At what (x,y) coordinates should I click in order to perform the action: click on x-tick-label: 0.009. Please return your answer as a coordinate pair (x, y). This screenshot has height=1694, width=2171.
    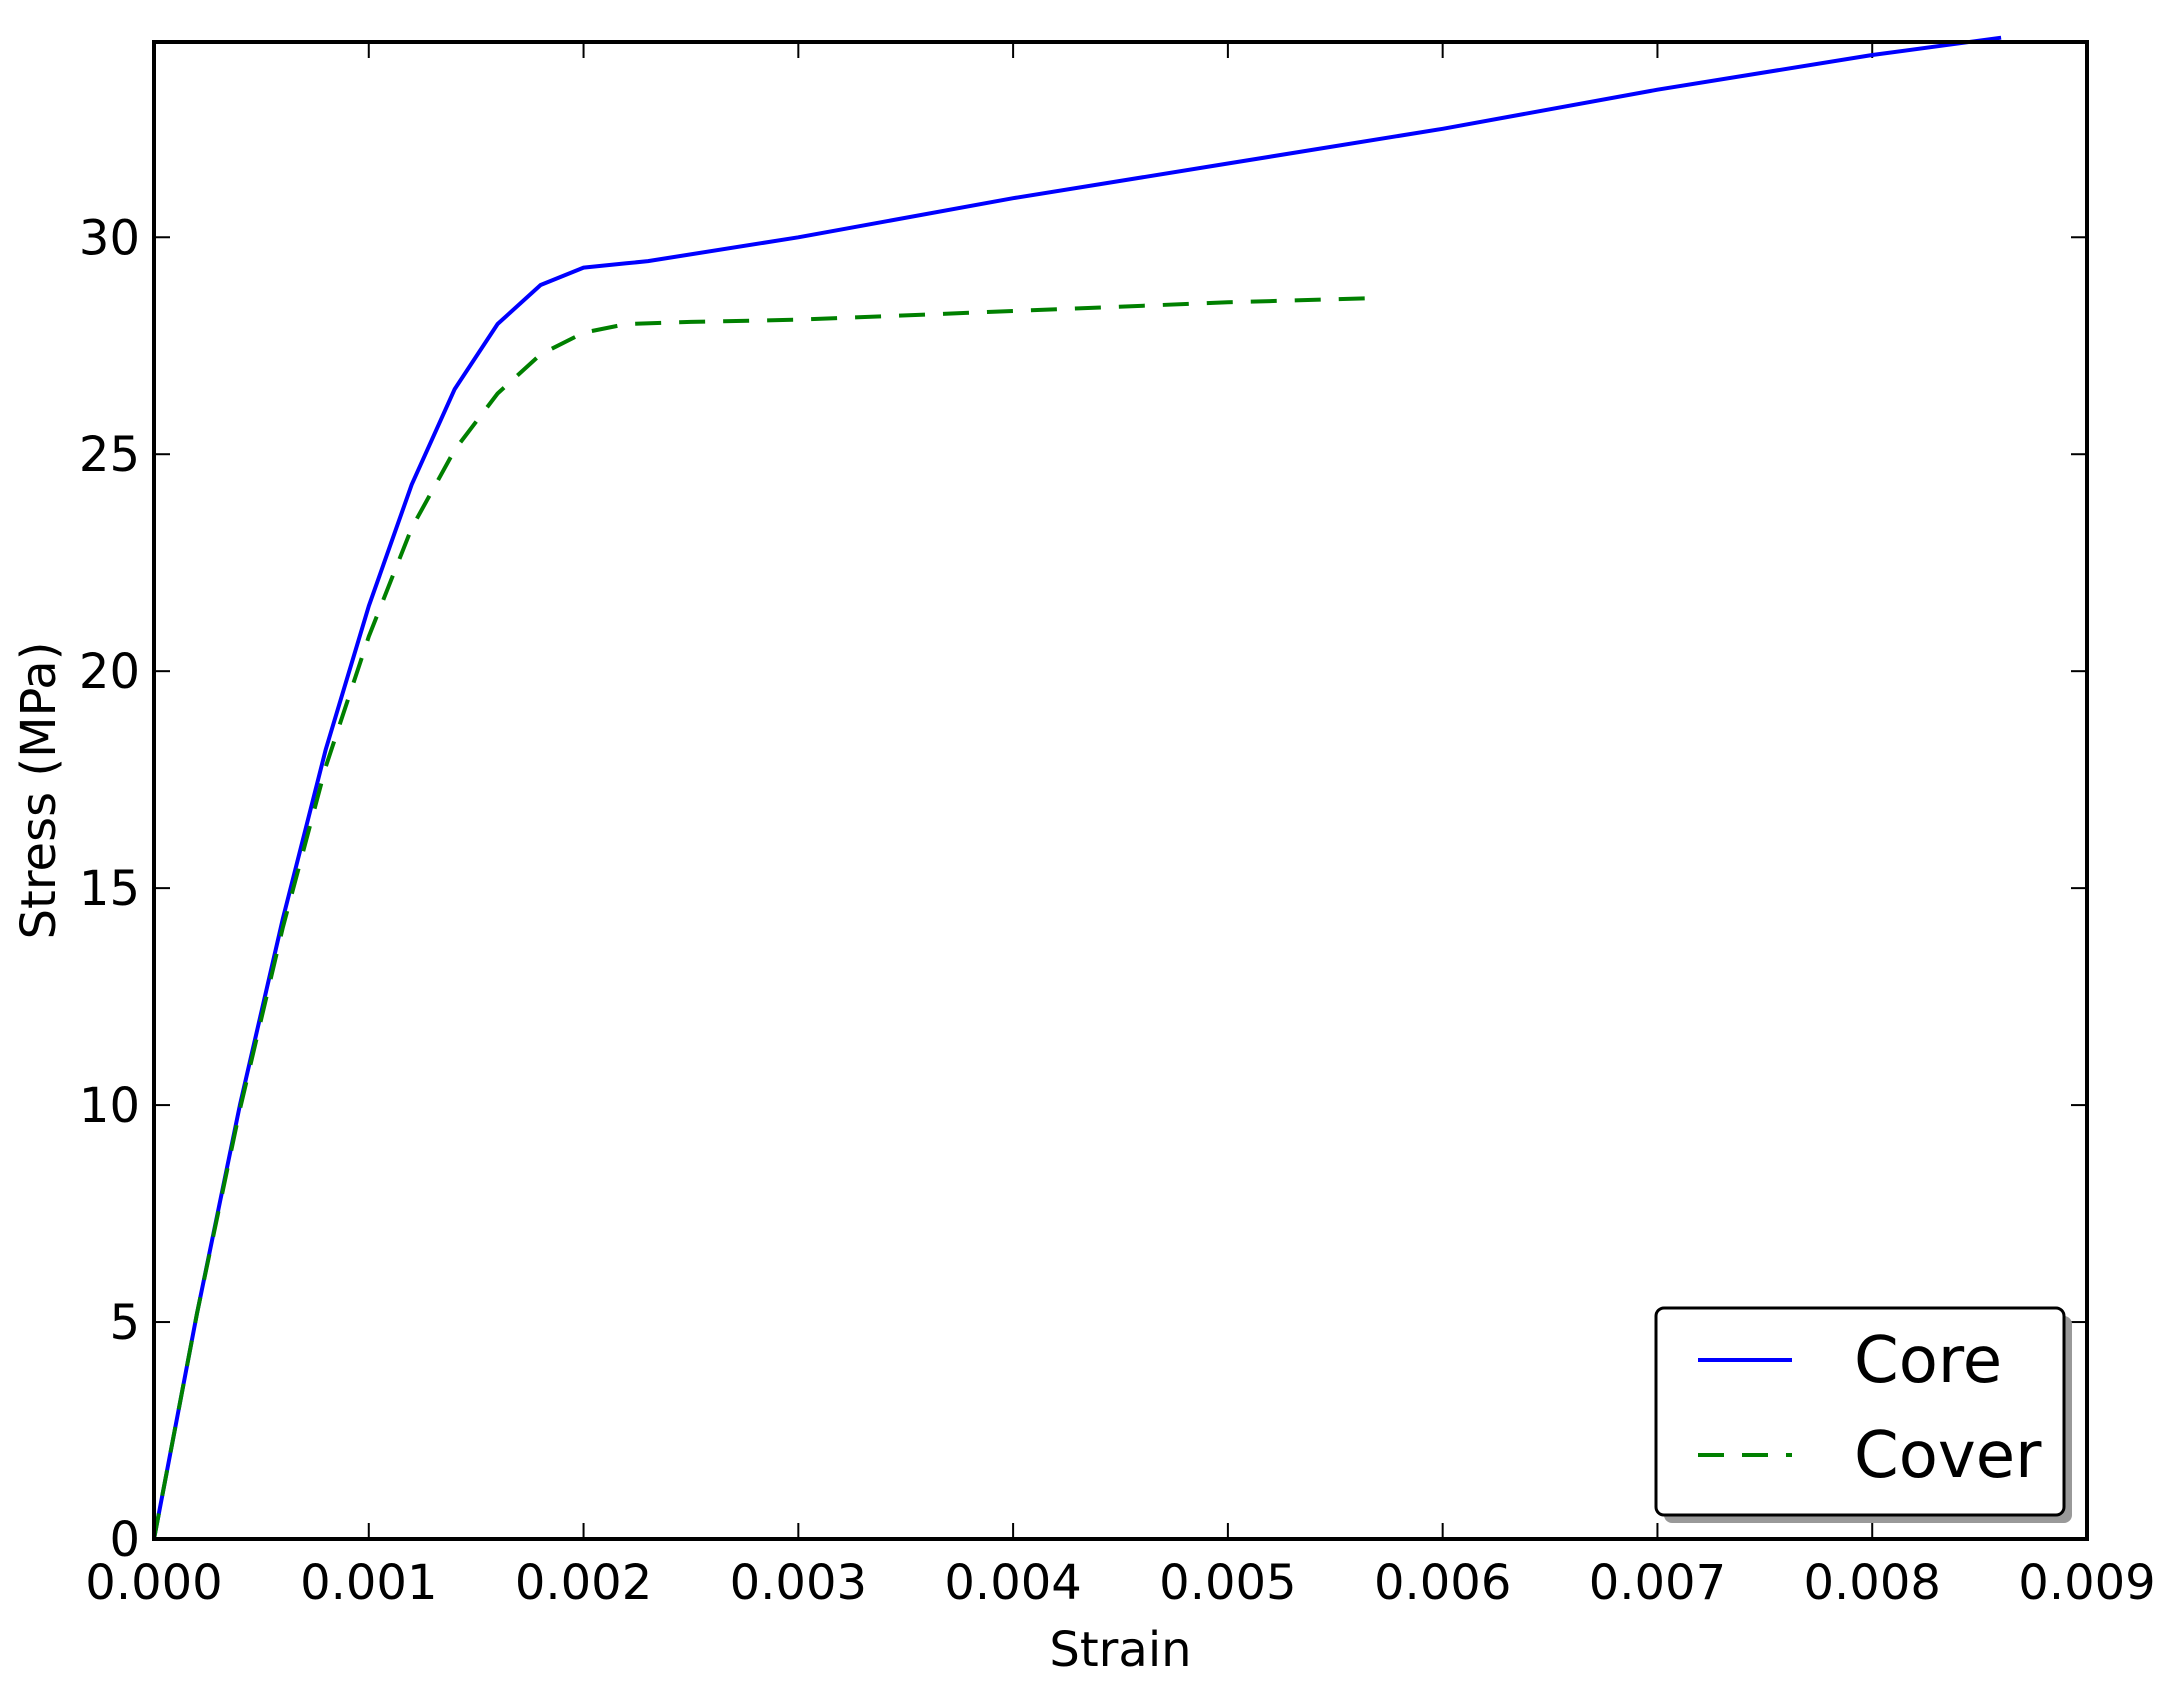
    Looking at the image, I should click on (2086, 1583).